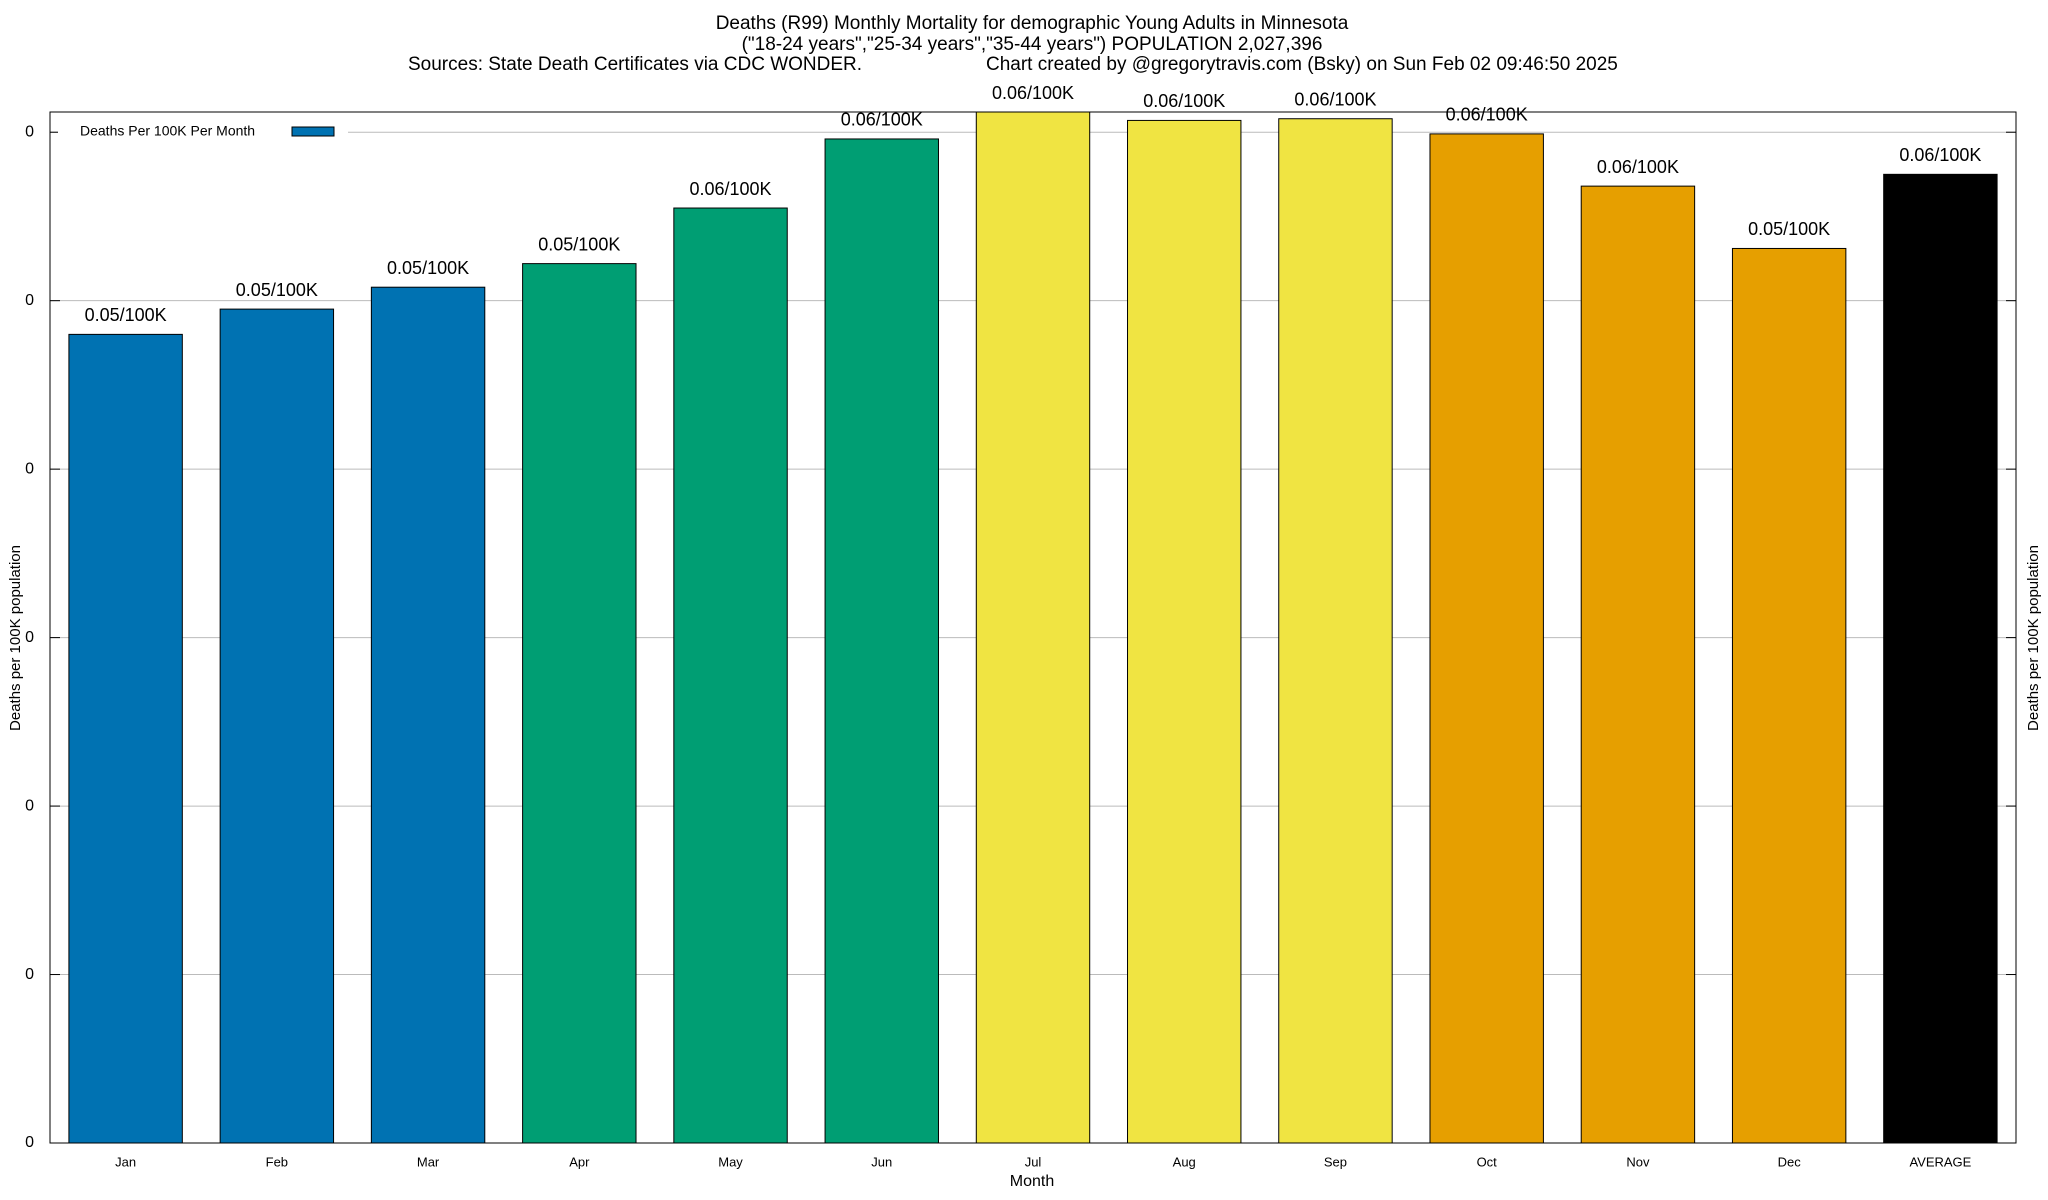 This screenshot has width=2048, height=1200. Describe the element at coordinates (428, 1161) in the screenshot. I see `x-tick-label: Mar` at that location.